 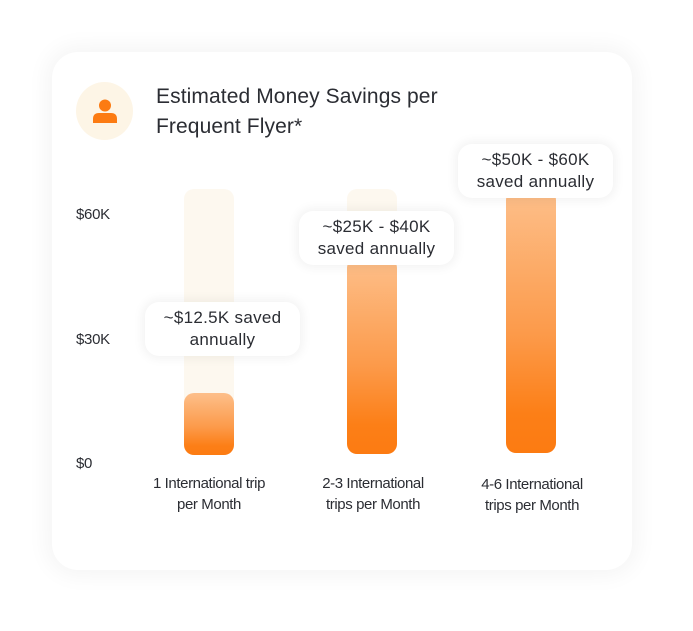 What do you see at coordinates (373, 504) in the screenshot?
I see `x-label-2-line2: trips per Month` at bounding box center [373, 504].